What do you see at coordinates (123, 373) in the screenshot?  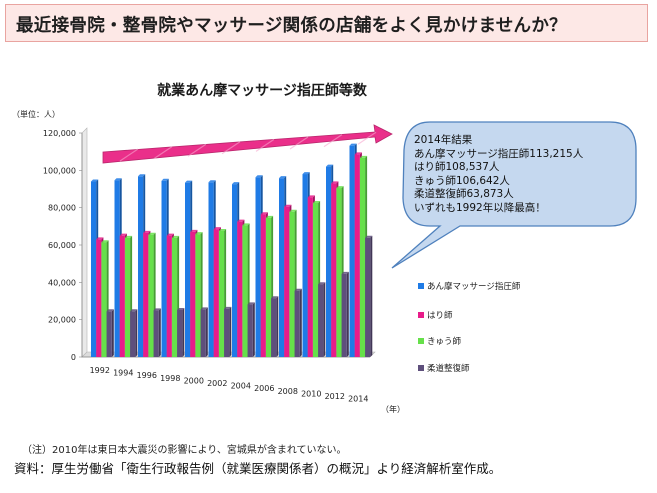 I see `x-tick-label: 1994` at bounding box center [123, 373].